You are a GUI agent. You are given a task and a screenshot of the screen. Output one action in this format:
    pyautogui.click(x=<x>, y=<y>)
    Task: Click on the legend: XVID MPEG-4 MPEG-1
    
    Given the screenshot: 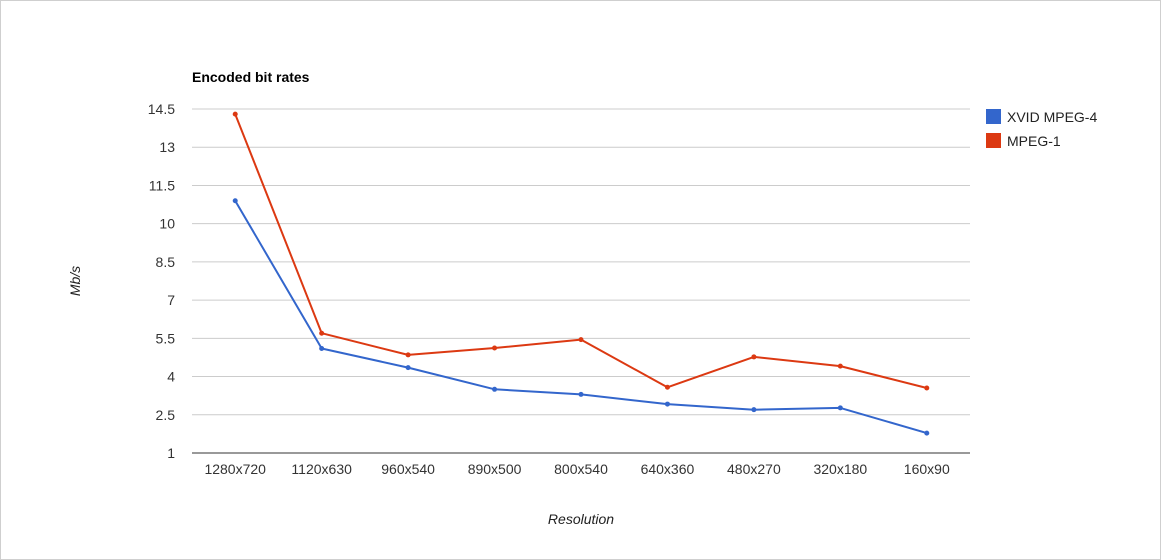 What is the action you would take?
    pyautogui.click(x=1041, y=129)
    